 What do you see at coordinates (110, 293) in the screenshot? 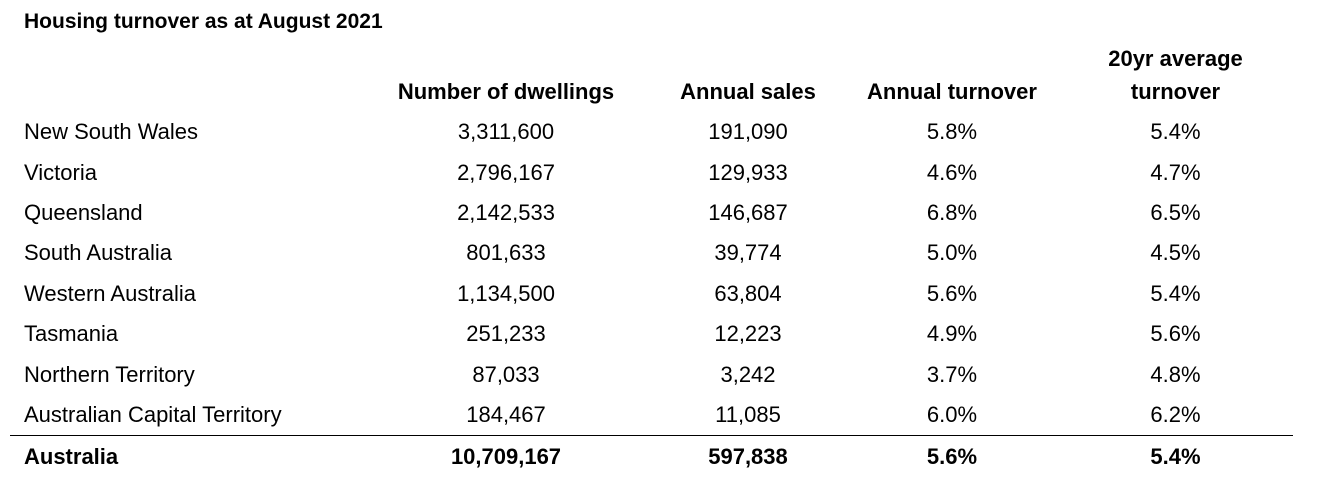
I see `region-name: Western Australia` at bounding box center [110, 293].